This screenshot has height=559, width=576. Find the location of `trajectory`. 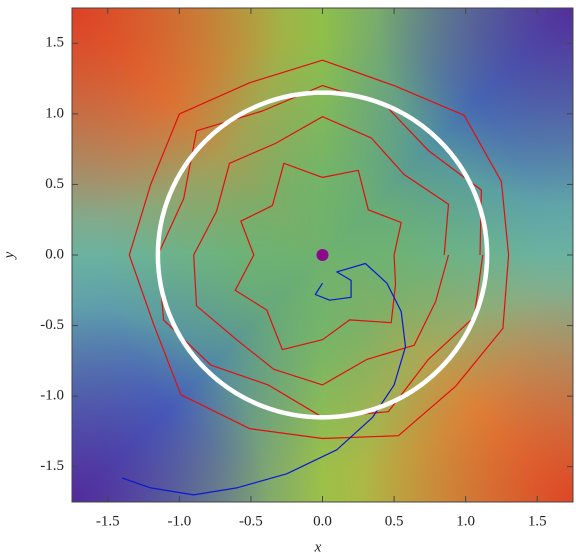

trajectory is located at coordinates (318, 256).